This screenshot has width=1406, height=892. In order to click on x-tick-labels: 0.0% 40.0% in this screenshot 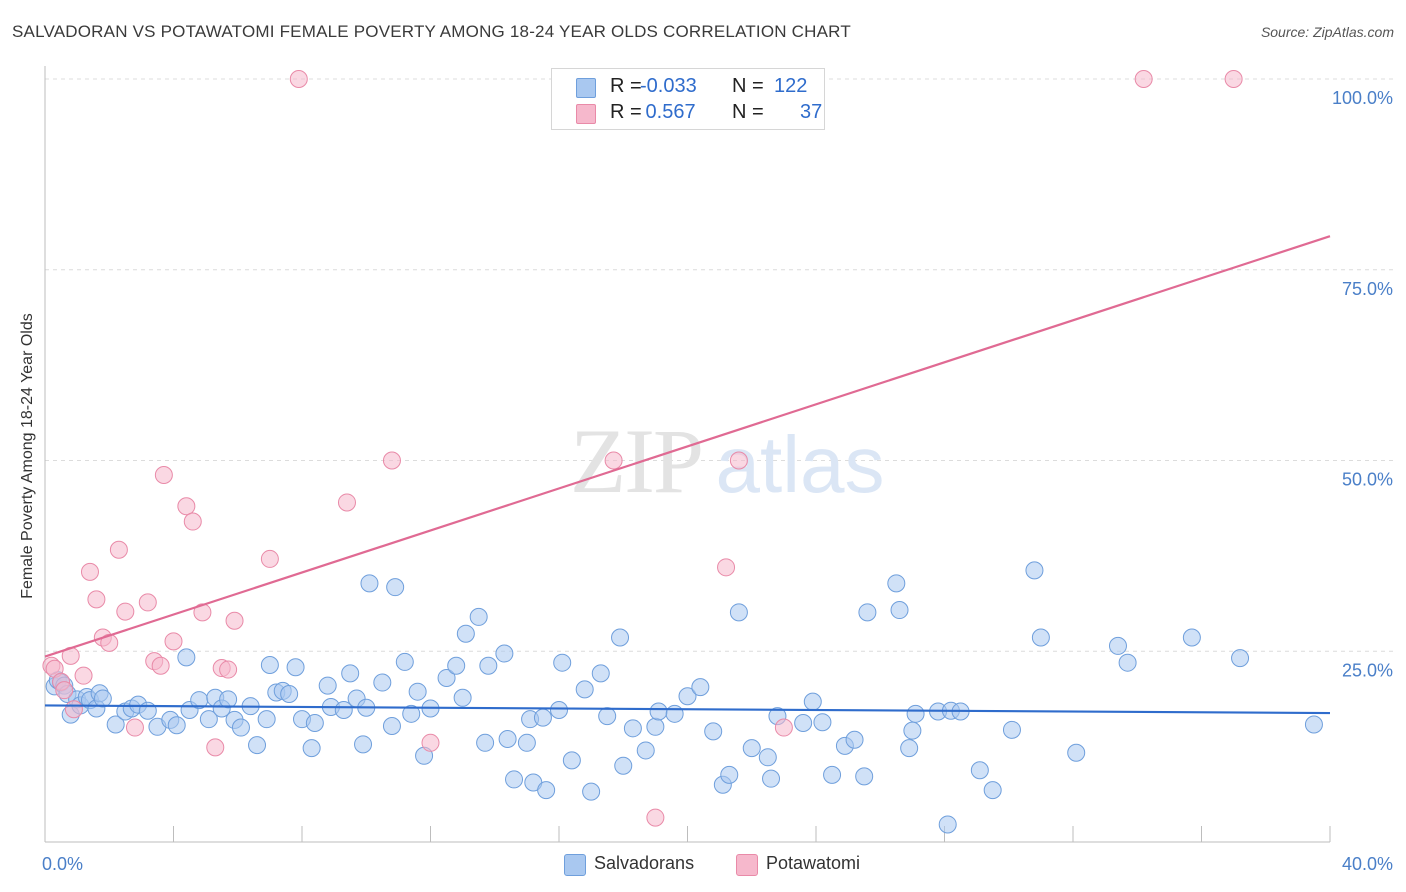, I will do `click(717, 864)`.